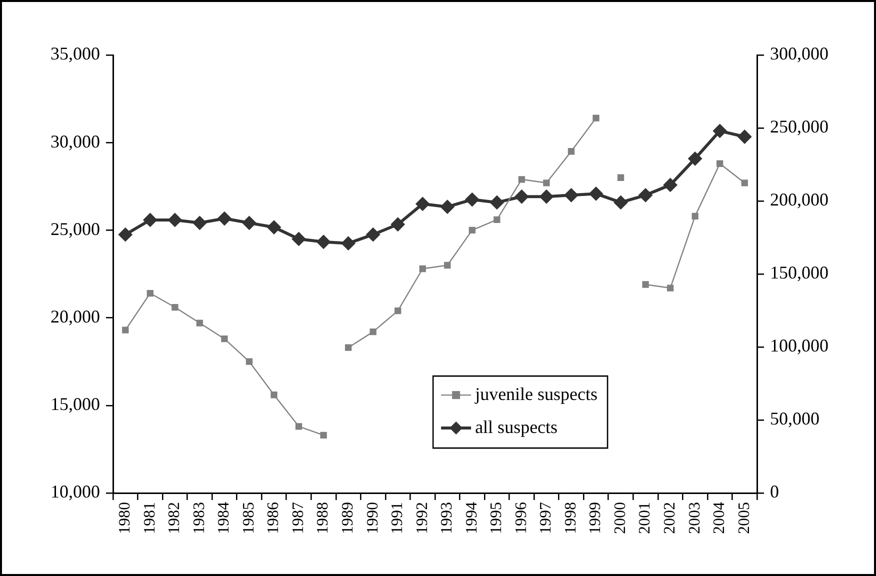 Image resolution: width=876 pixels, height=576 pixels. I want to click on x-tick-label: 2002, so click(670, 518).